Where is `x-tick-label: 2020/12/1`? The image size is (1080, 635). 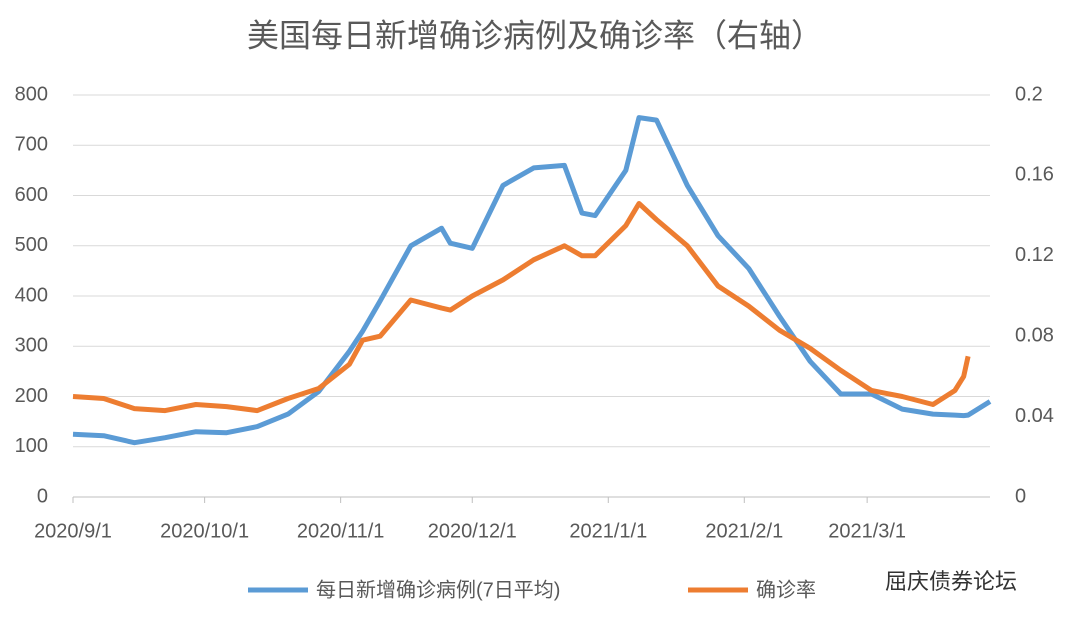 x-tick-label: 2020/12/1 is located at coordinates (472, 531).